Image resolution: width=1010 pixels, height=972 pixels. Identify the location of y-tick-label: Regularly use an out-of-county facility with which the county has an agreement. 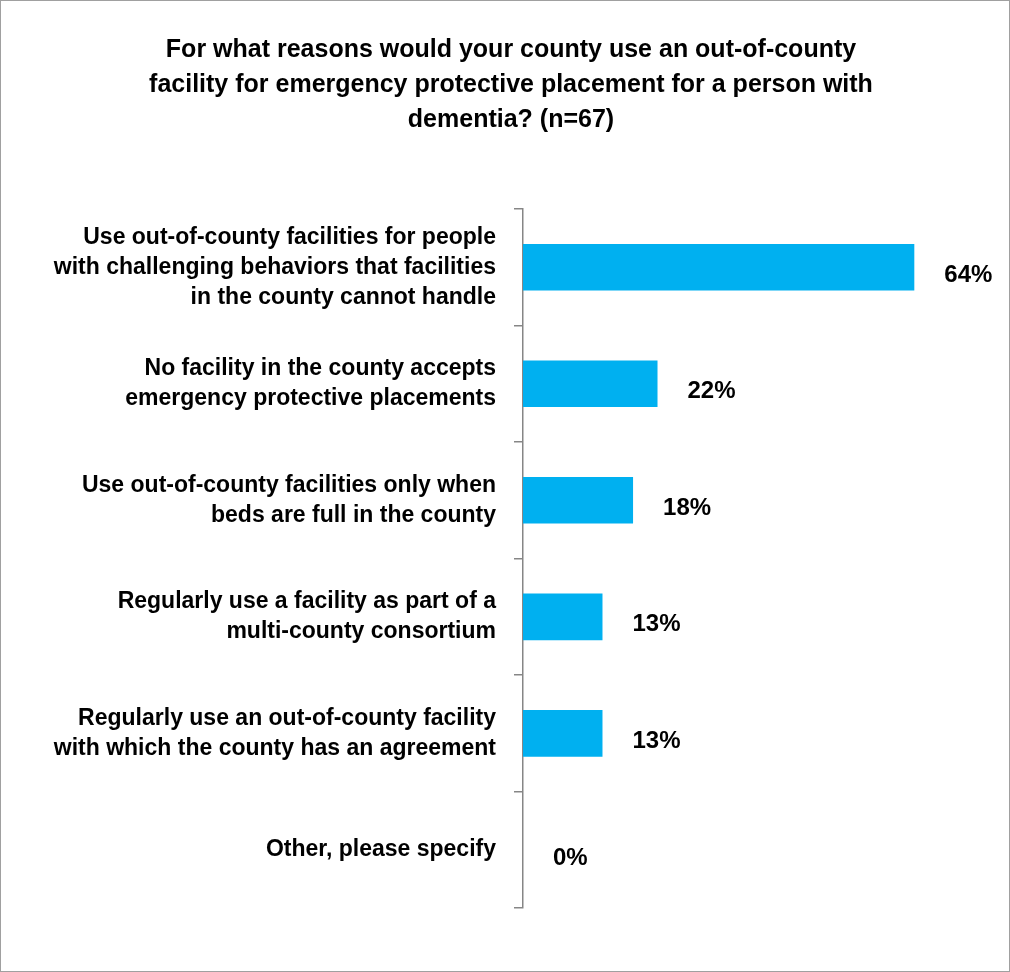
(274, 731).